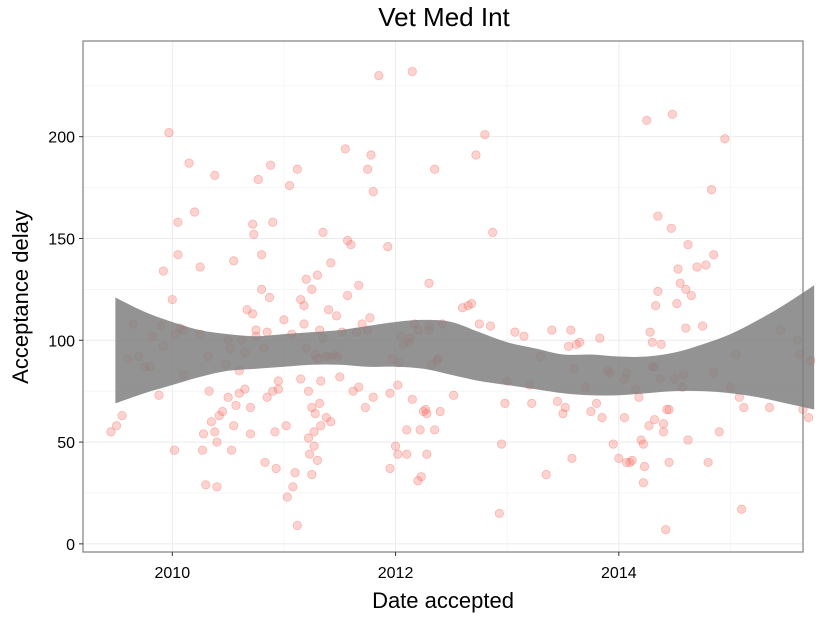 This screenshot has width=825, height=618. What do you see at coordinates (443, 600) in the screenshot?
I see `x-axis-title: Date accepted` at bounding box center [443, 600].